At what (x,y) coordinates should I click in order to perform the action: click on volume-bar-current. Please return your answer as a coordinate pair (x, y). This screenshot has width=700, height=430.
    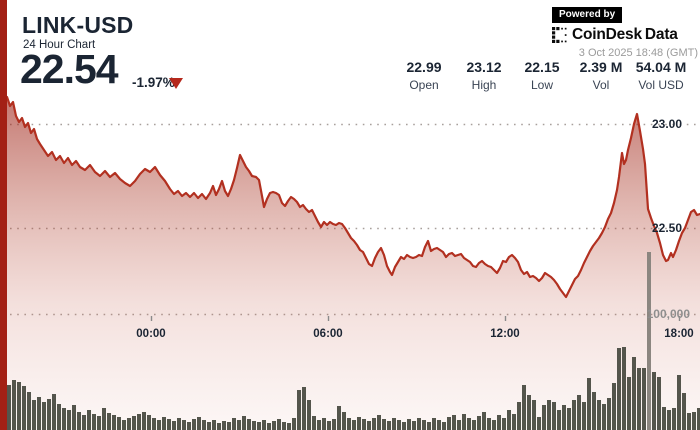
    Looking at the image, I should click on (649, 341).